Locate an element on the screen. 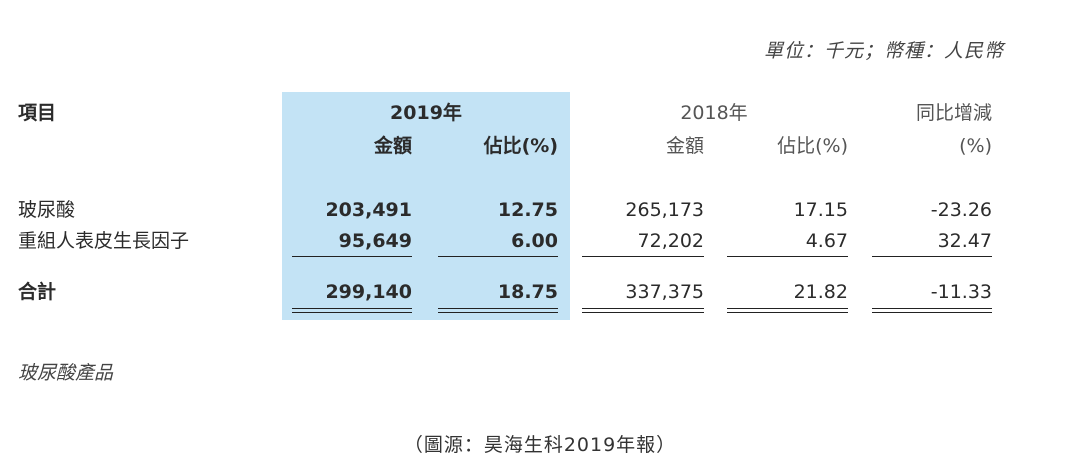 The image size is (1080, 462). highlight-2019-column is located at coordinates (426, 206).